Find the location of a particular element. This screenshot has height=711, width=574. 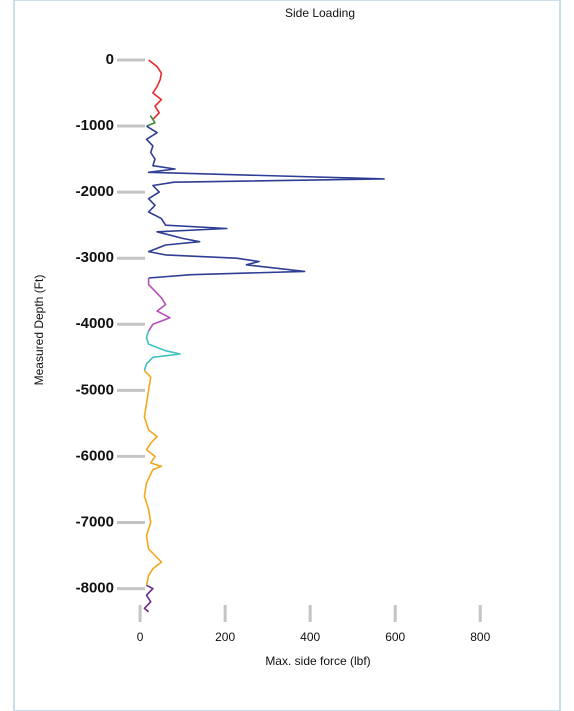

y-tick-label: -5000 is located at coordinates (95, 389).